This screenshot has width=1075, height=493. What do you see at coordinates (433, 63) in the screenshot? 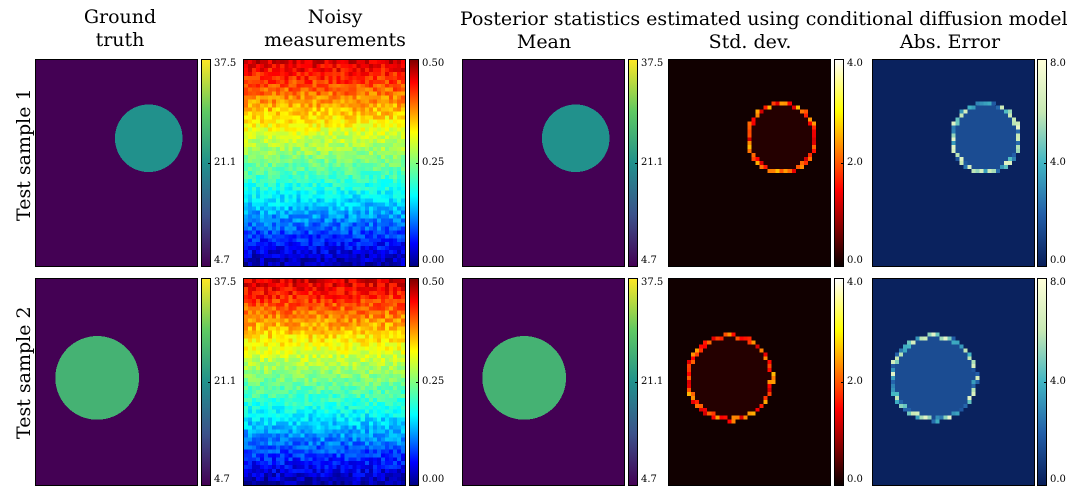
I see `colorbar-tick-label: 0.50` at bounding box center [433, 63].